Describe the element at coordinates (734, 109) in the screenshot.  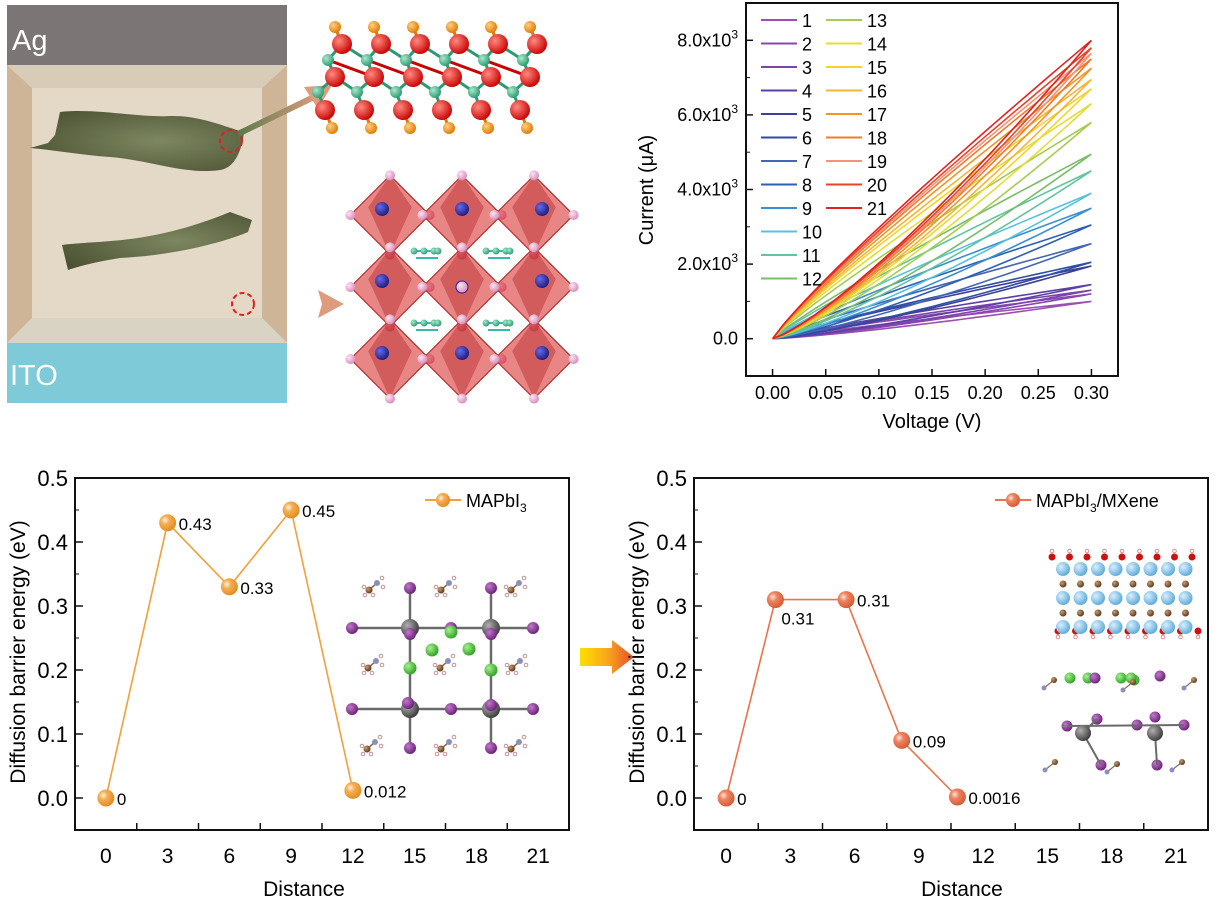
I see `iv-y-tick-exponent: 3` at that location.